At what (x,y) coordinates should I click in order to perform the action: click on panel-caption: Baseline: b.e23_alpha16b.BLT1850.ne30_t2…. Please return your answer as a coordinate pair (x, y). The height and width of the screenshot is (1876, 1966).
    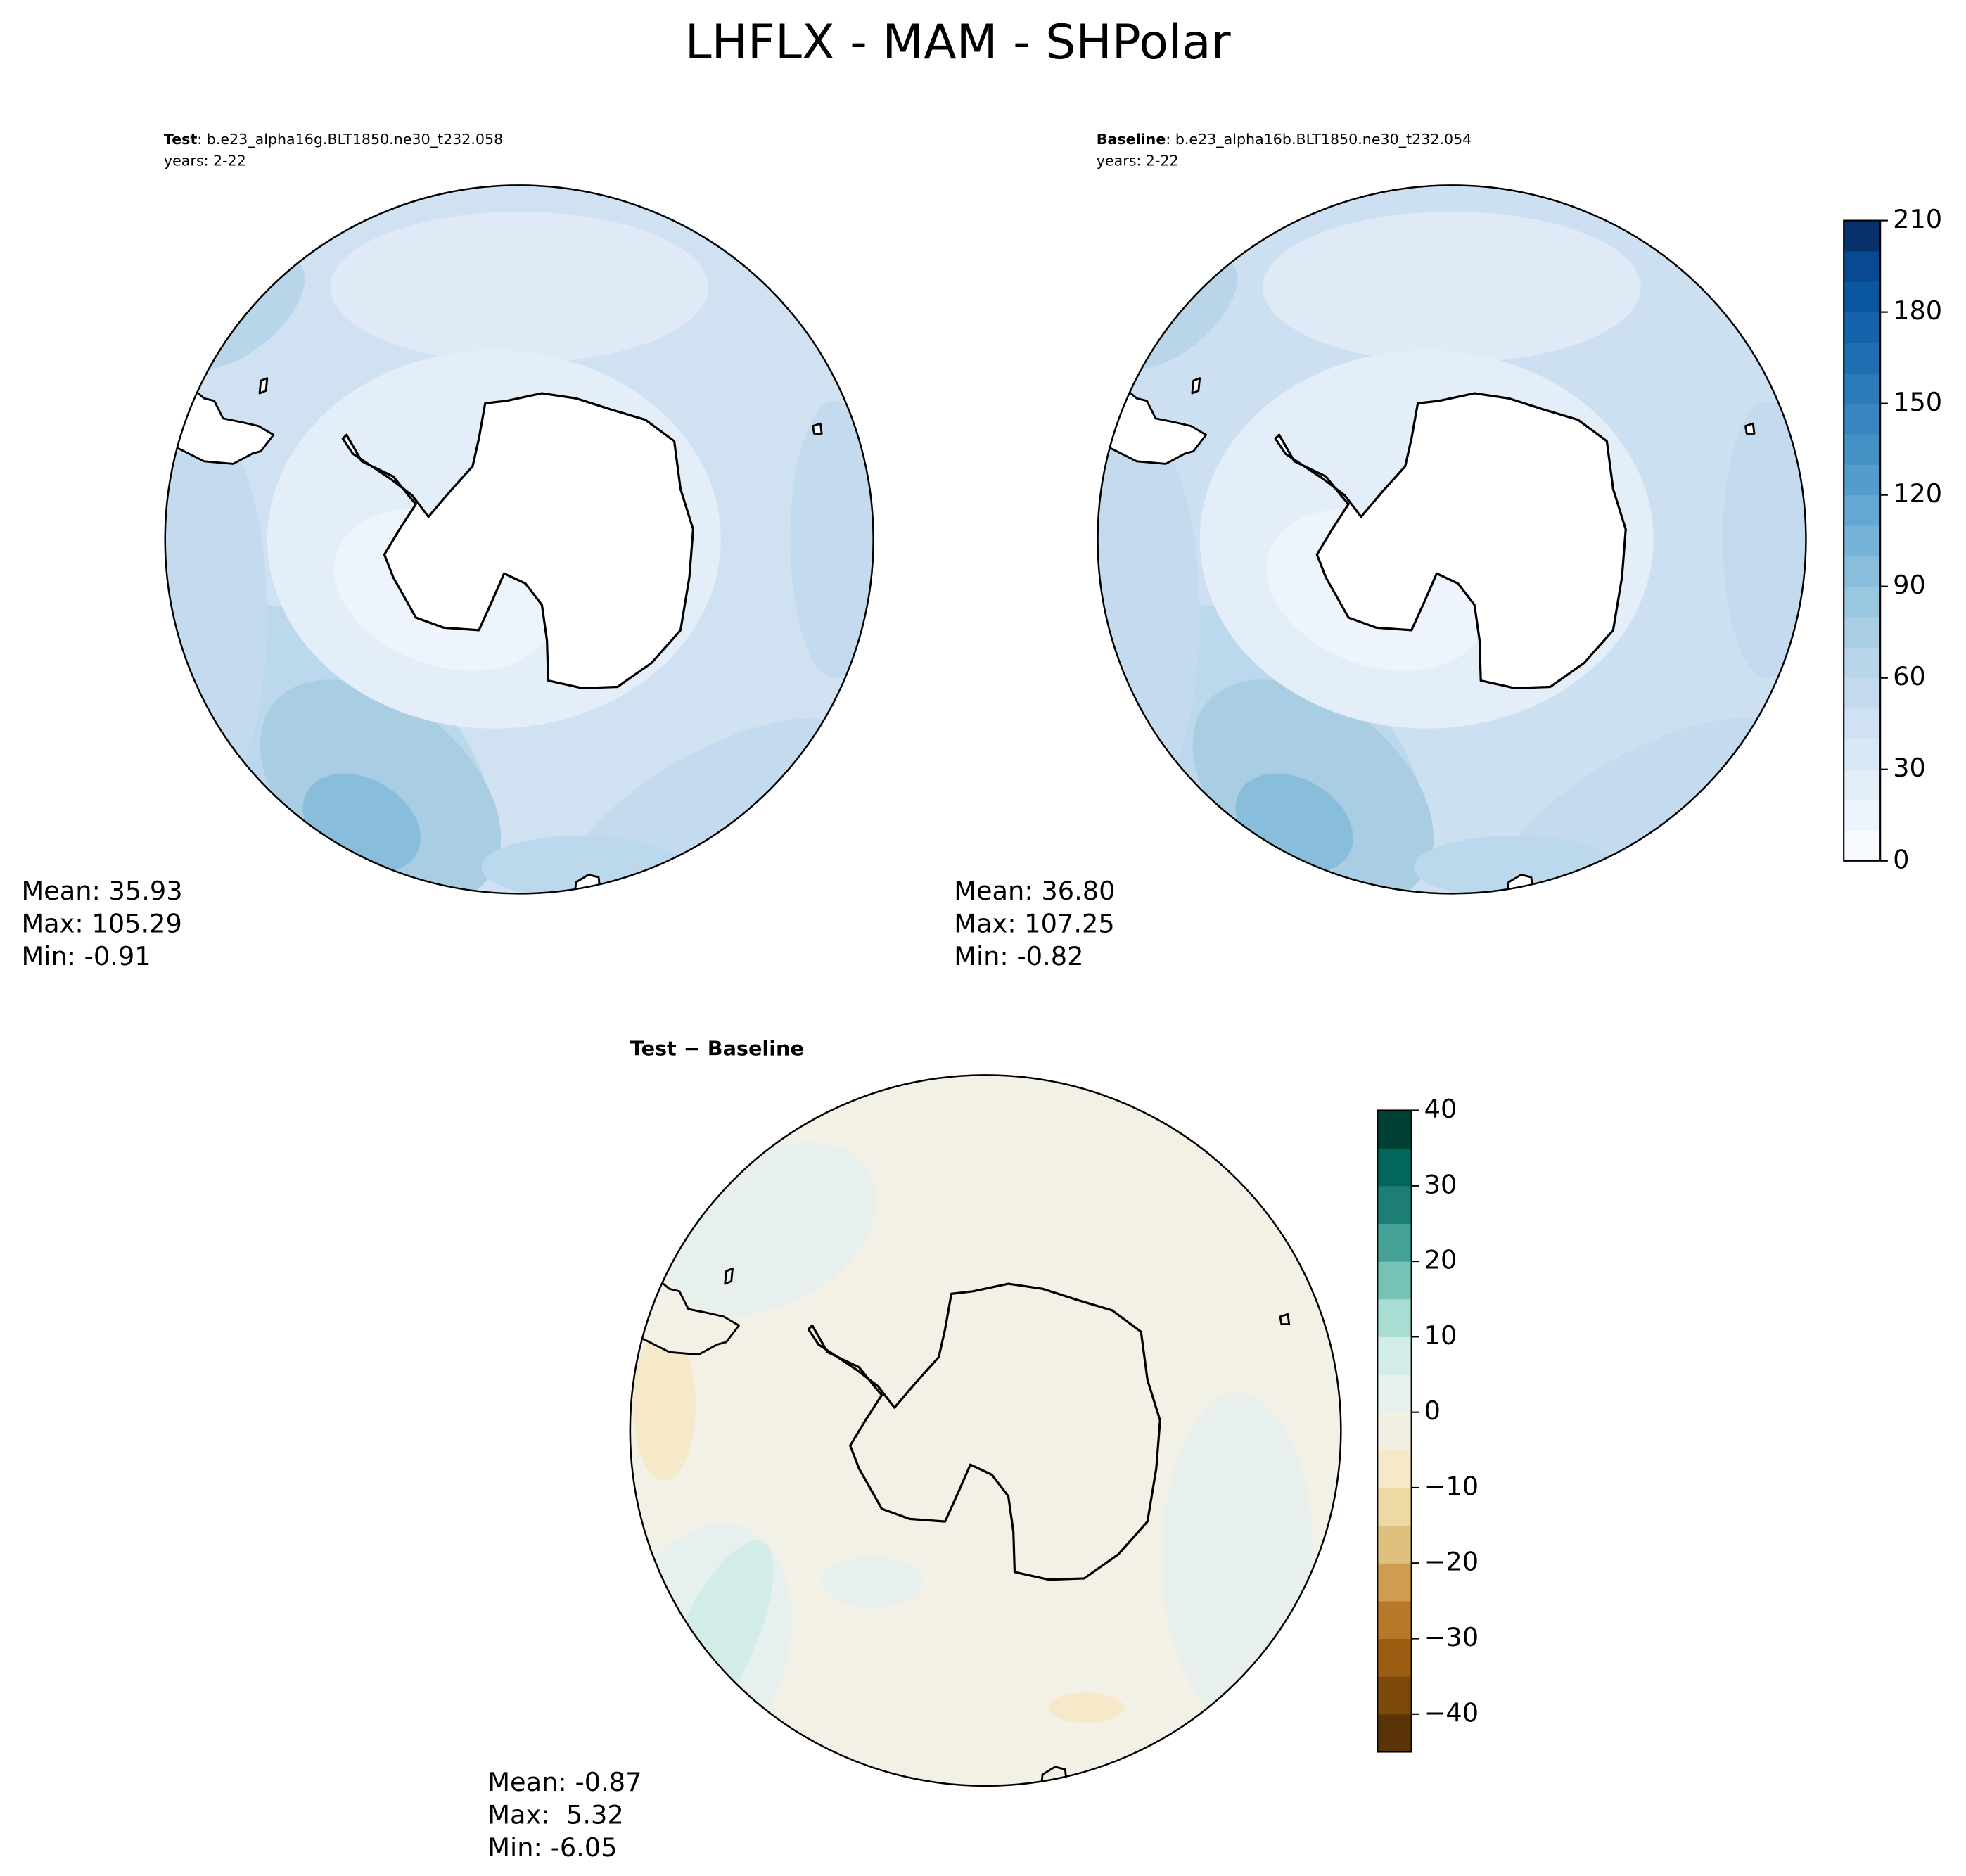
    Looking at the image, I should click on (1284, 139).